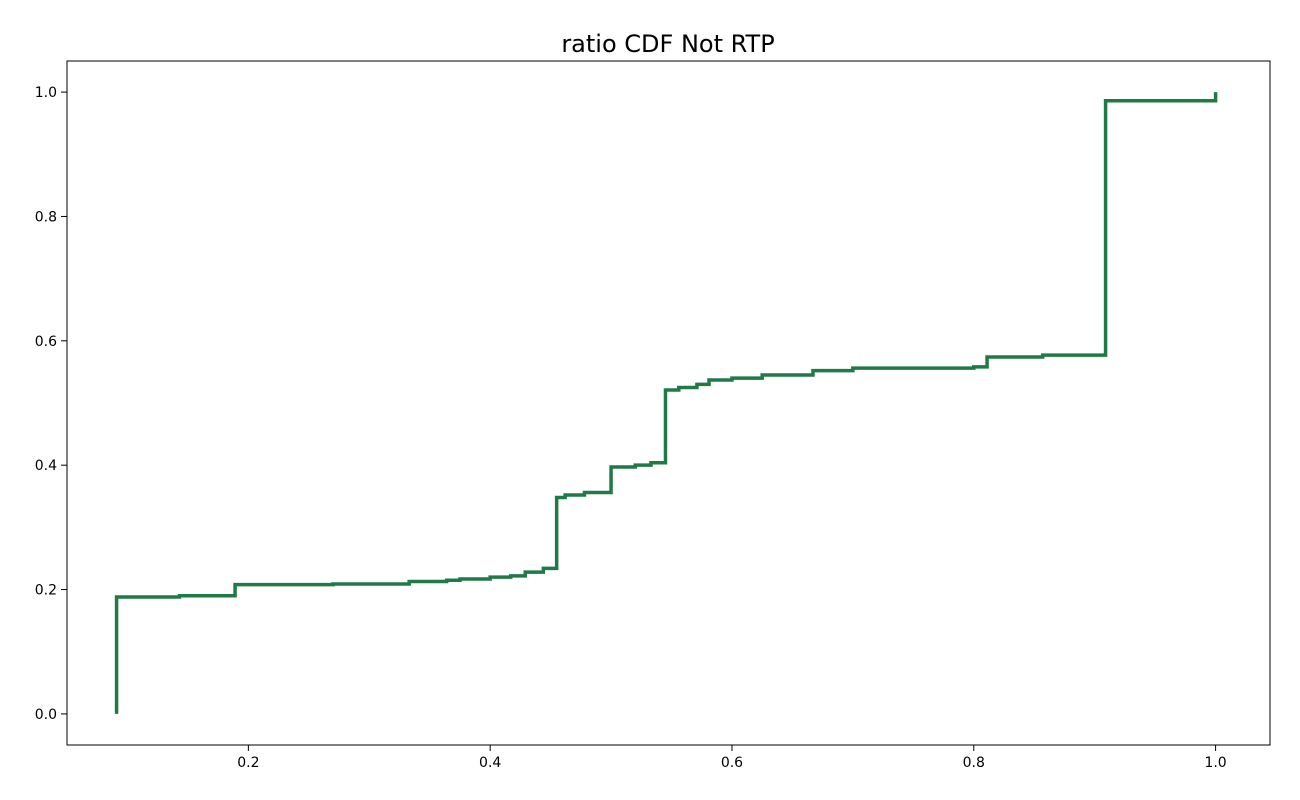 The height and width of the screenshot is (800, 1300). What do you see at coordinates (46, 93) in the screenshot?
I see `y-tick-label: 1.0` at bounding box center [46, 93].